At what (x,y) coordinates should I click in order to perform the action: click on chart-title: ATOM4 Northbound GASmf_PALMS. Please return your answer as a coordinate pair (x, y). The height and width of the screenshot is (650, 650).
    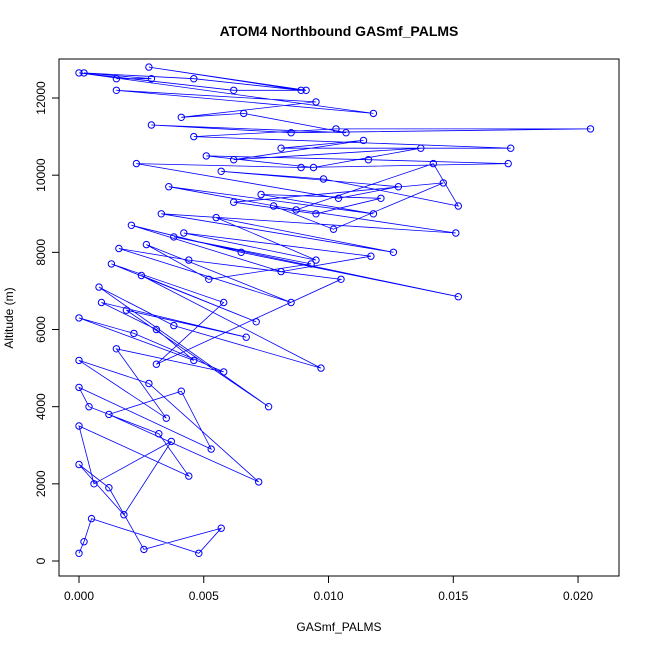
    Looking at the image, I should click on (339, 31).